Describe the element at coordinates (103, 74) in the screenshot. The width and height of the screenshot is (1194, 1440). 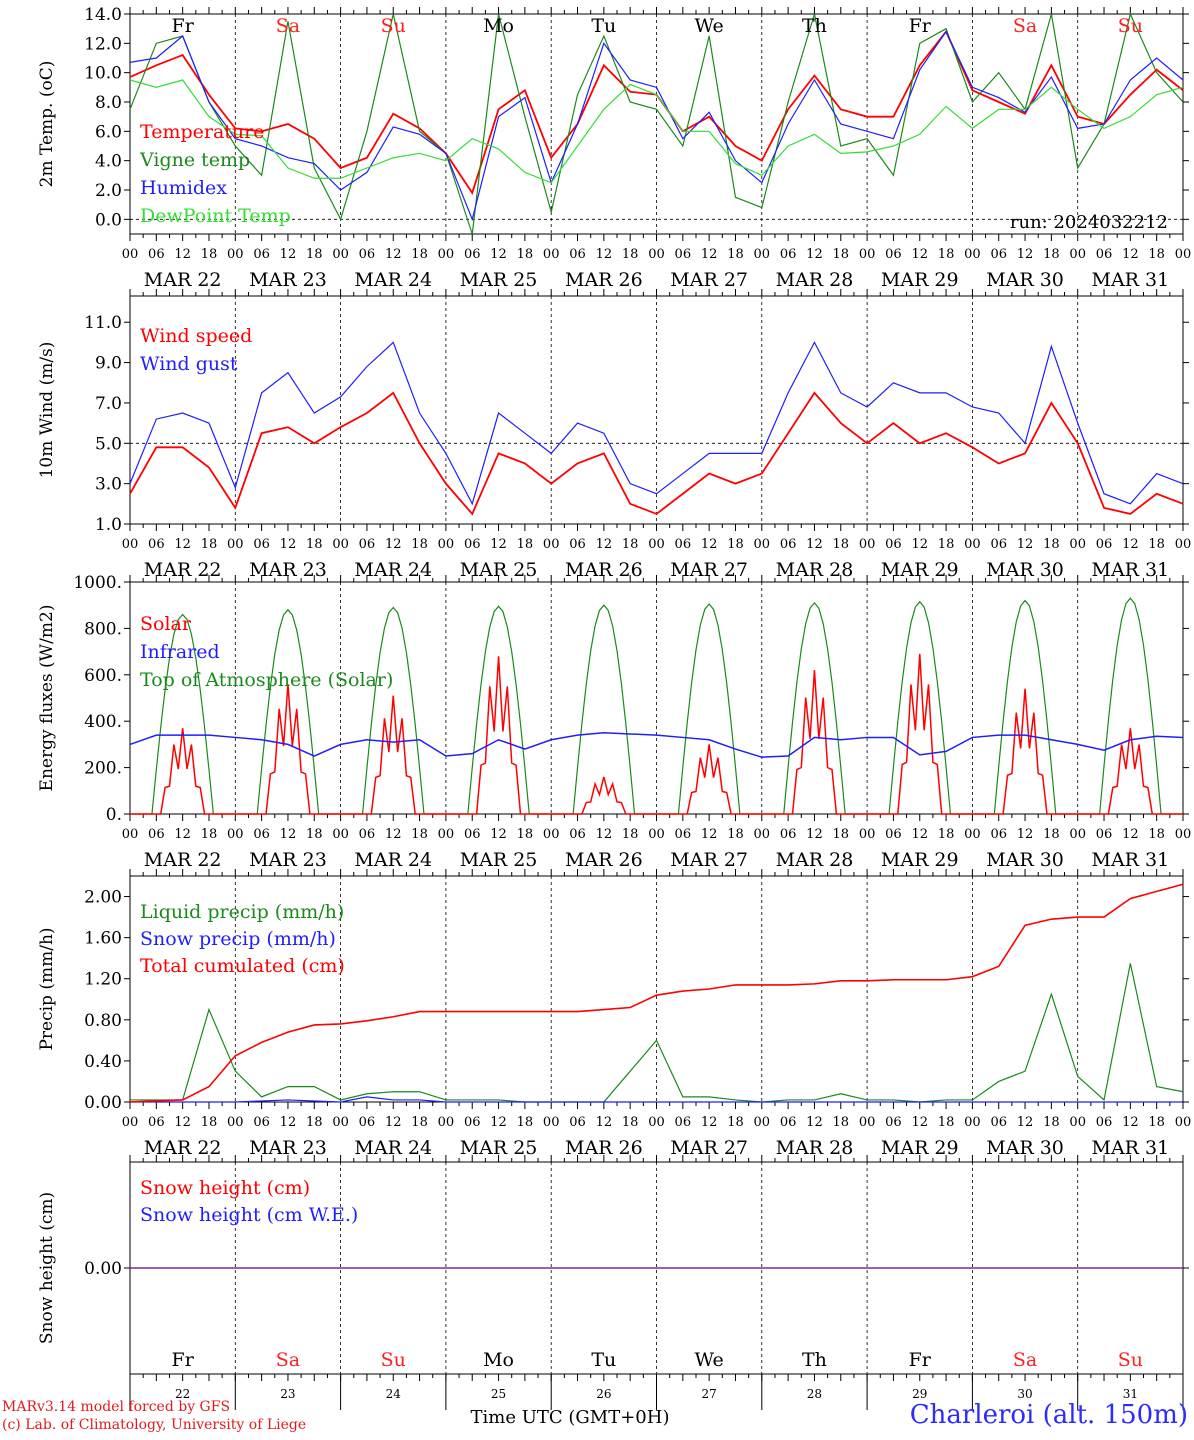
I see `y-tick-label: 10.0` at that location.